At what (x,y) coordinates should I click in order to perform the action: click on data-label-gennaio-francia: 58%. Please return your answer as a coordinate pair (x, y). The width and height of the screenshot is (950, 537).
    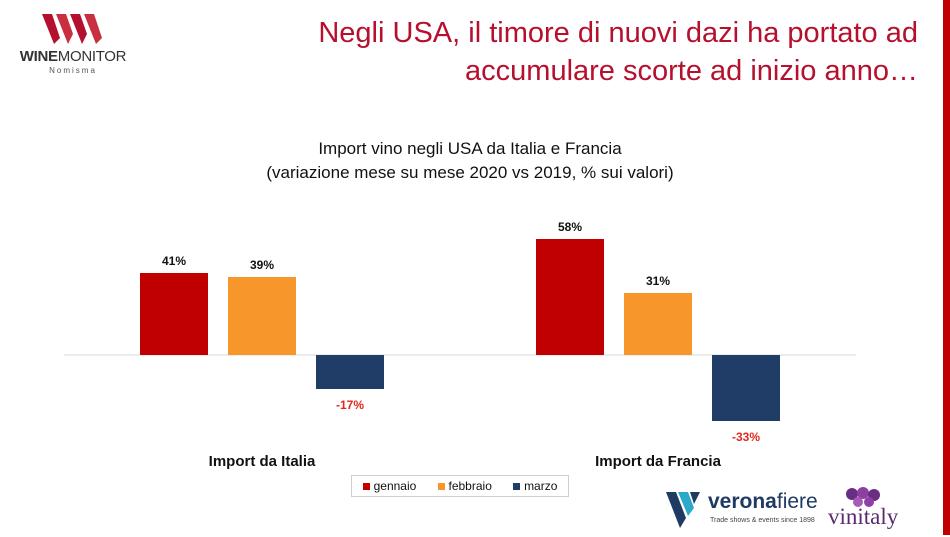
    Looking at the image, I should click on (570, 227).